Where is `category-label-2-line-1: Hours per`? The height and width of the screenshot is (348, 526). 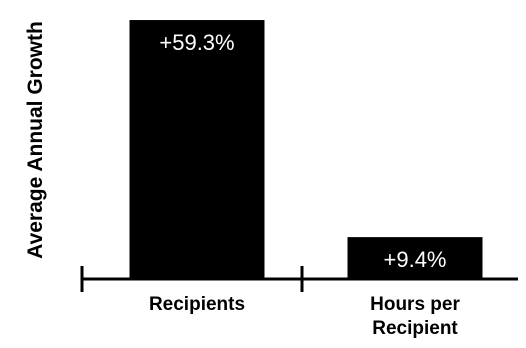
category-label-2-line-1: Hours per is located at coordinates (415, 304).